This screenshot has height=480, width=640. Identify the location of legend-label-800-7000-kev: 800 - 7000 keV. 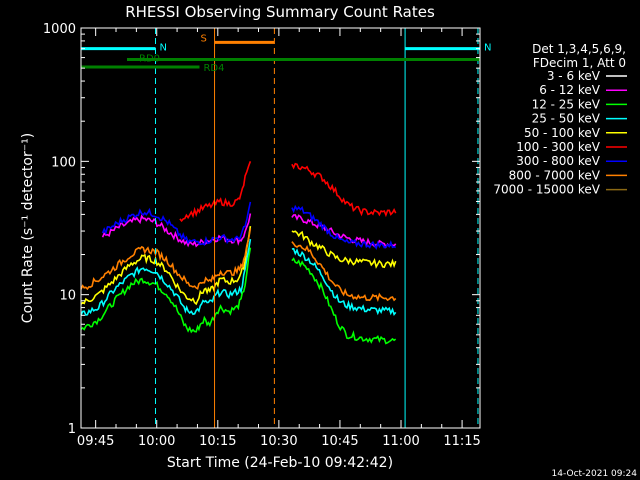
(555, 175).